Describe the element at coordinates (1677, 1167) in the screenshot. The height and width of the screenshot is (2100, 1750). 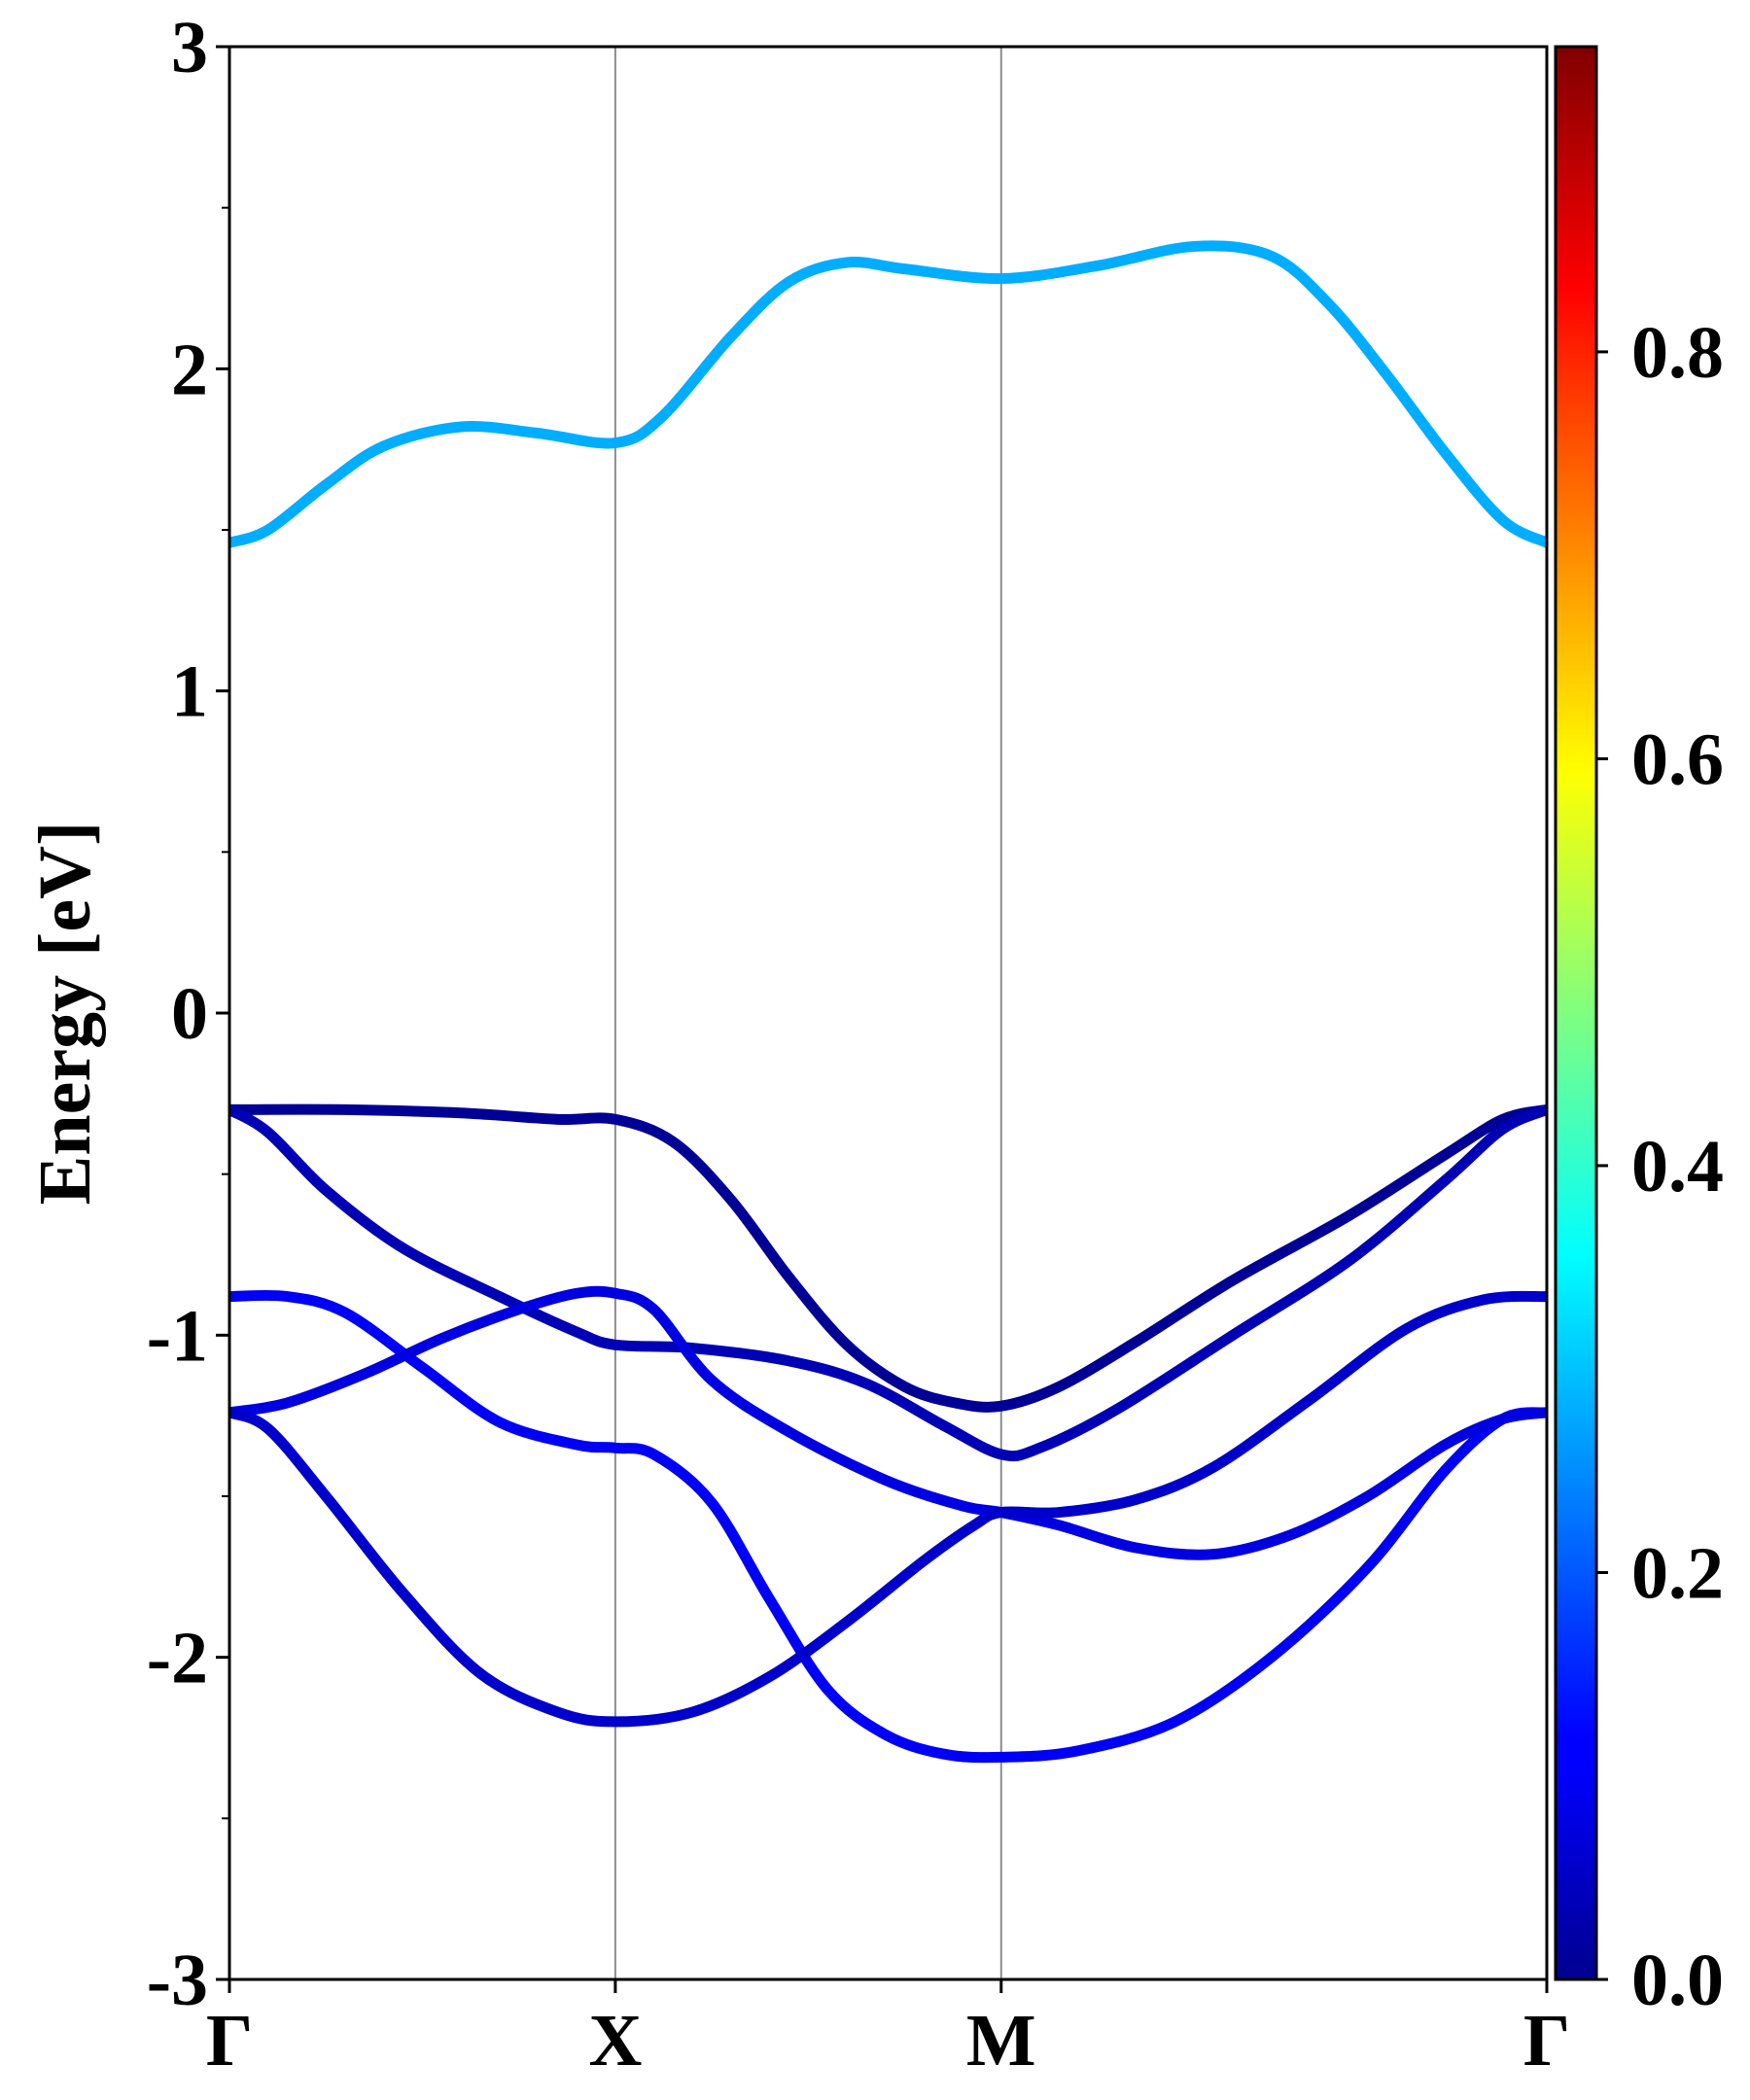
I see `colorbar-tick-label: 0.4` at that location.